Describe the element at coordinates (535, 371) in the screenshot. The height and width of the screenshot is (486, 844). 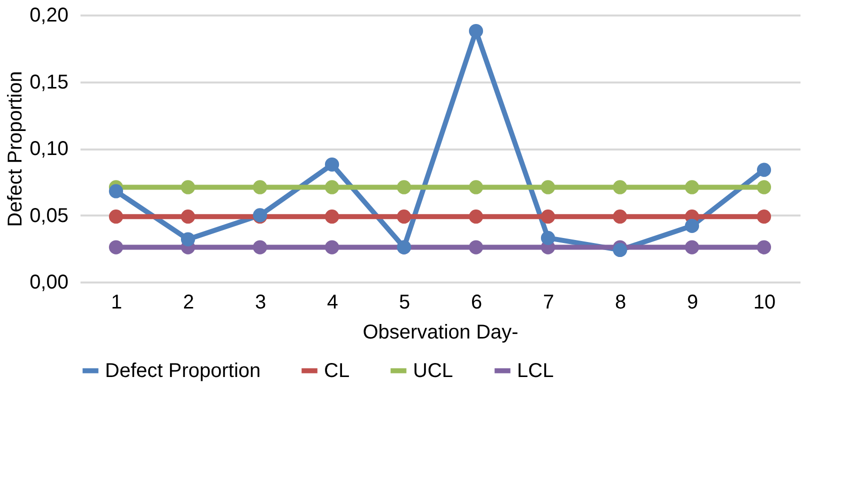
I see `legend-label: LCL` at that location.